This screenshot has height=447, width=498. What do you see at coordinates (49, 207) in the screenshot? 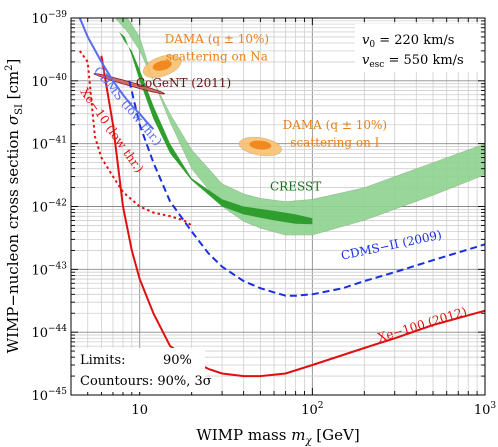
I see `y-tick-label: 10−42` at bounding box center [49, 207].